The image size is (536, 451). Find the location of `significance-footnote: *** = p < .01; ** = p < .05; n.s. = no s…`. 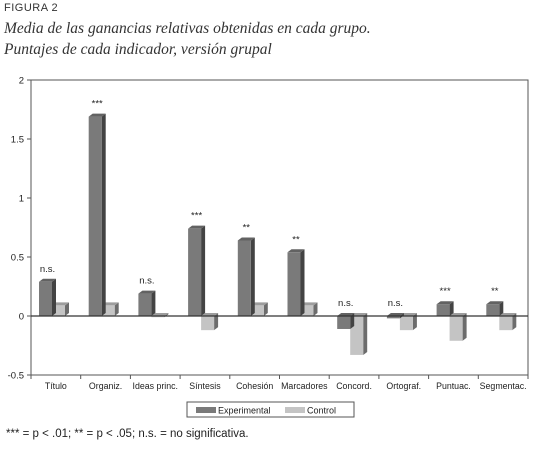

significance-footnote: *** = p < .01; ** = p < .05; n.s. = no s… is located at coordinates (127, 434).